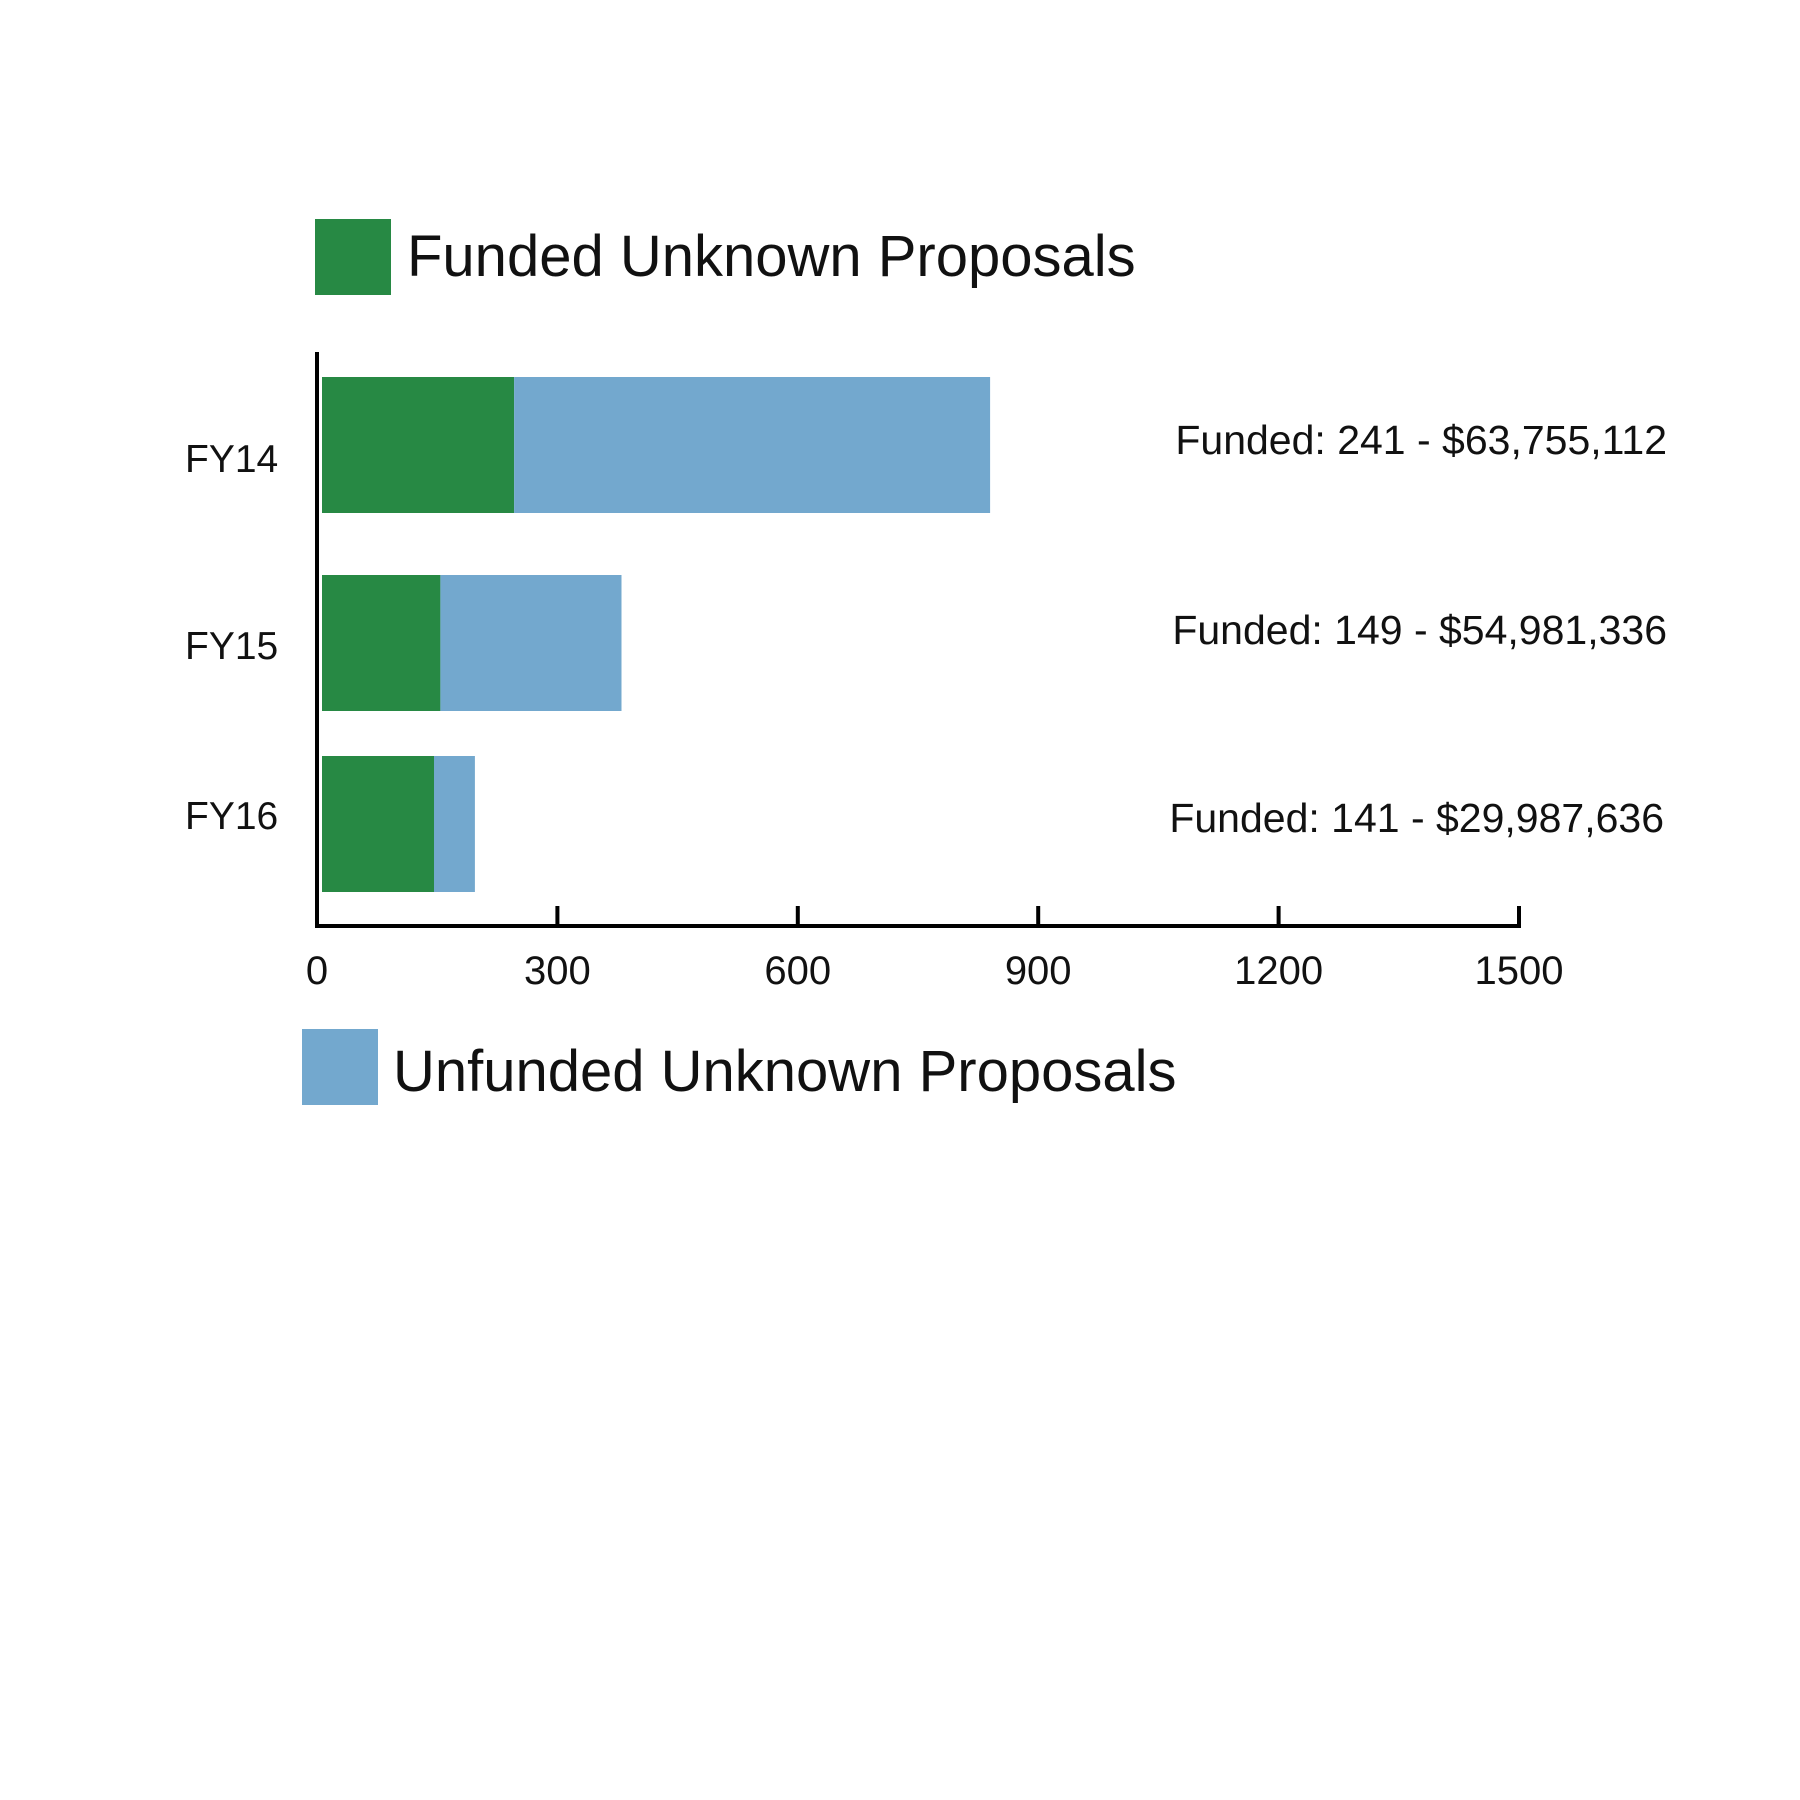 The image size is (1800, 1800). I want to click on x-tick-label-1500: 1500, so click(1519, 971).